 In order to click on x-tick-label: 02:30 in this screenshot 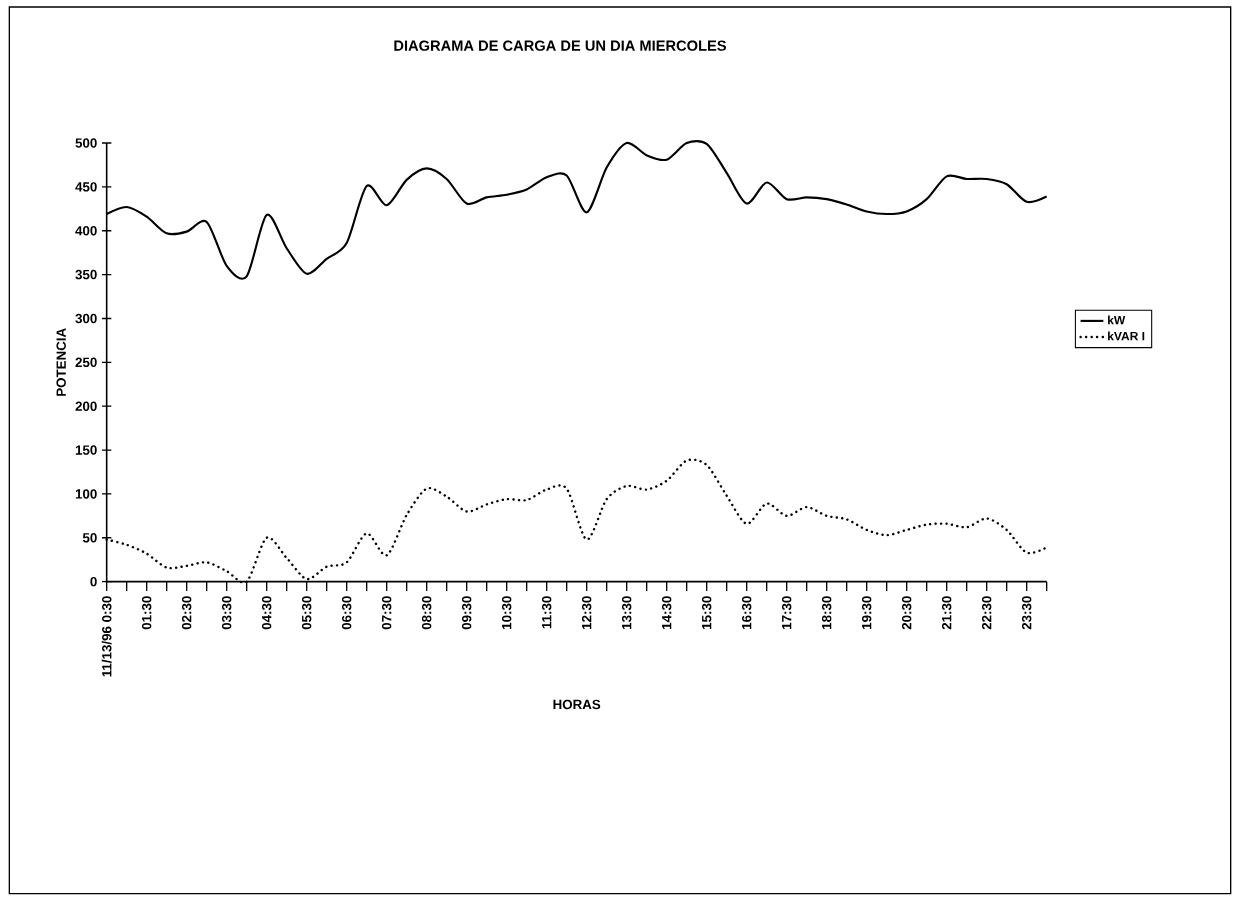, I will do `click(186, 613)`.